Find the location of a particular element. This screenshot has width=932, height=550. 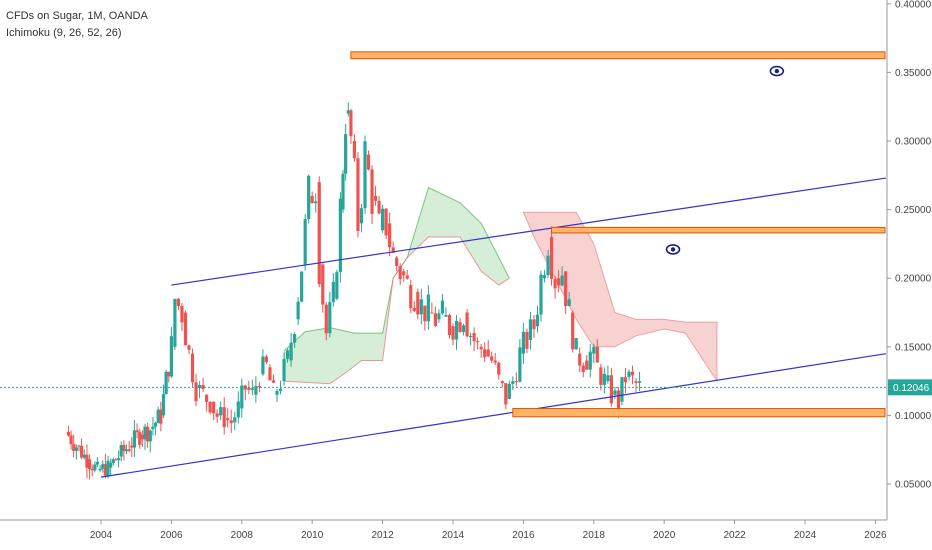

y-tick-label: 0.20000 is located at coordinates (913, 279).